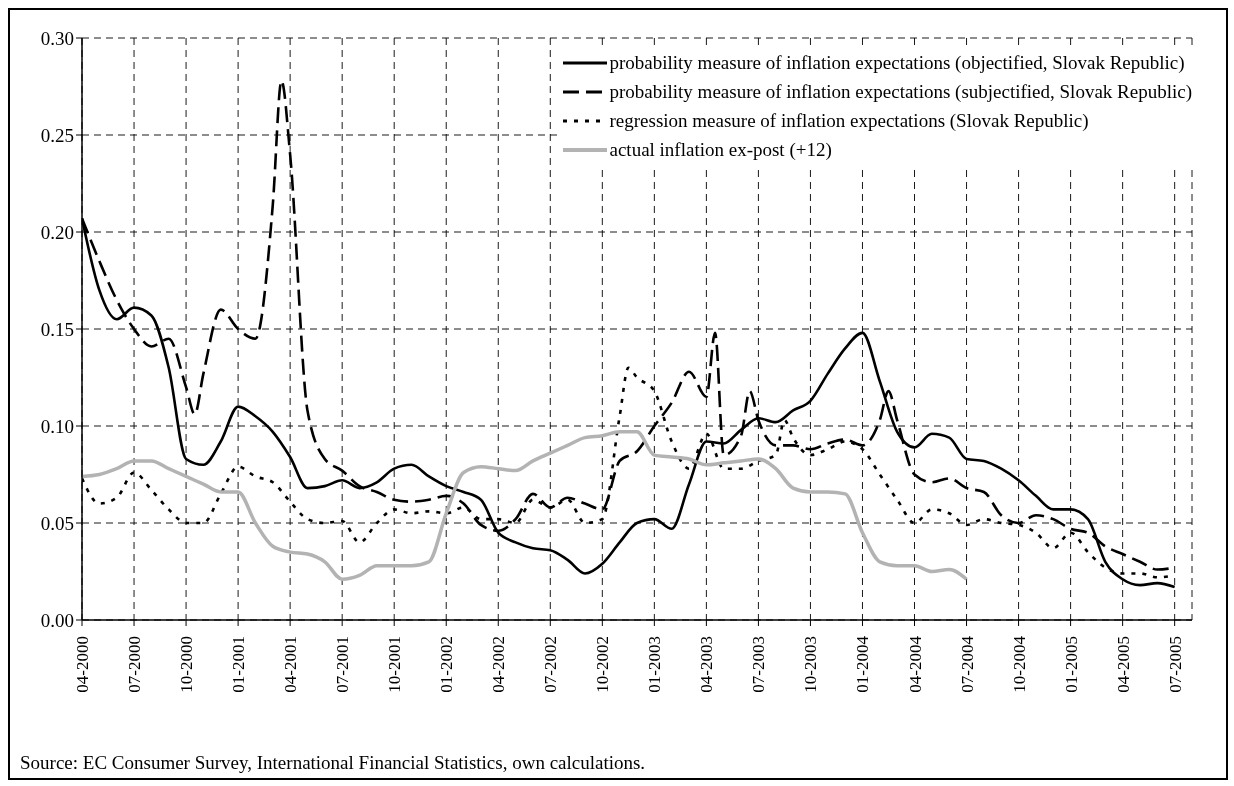  What do you see at coordinates (720, 149) in the screenshot?
I see `legend-label: actual inflation ex-post (+12)` at bounding box center [720, 149].